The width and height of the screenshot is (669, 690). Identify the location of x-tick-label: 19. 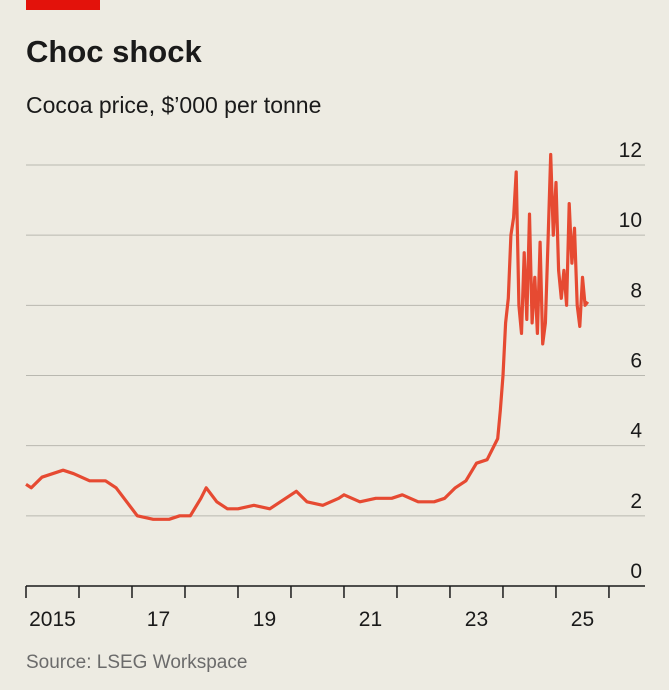
(264, 619).